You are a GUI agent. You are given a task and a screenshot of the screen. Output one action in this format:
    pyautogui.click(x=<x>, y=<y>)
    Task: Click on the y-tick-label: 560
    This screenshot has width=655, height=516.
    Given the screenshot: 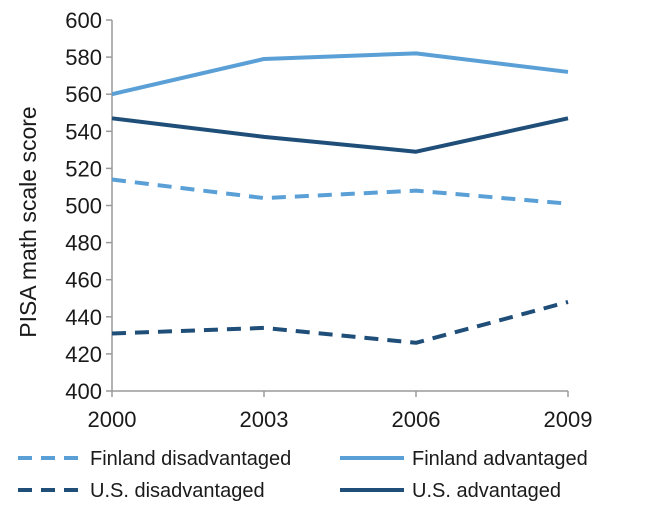 What is the action you would take?
    pyautogui.click(x=83, y=94)
    